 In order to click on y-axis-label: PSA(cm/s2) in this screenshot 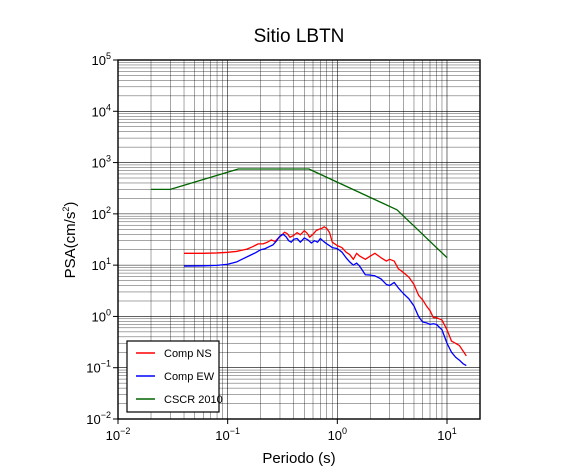, I will do `click(70, 240)`.